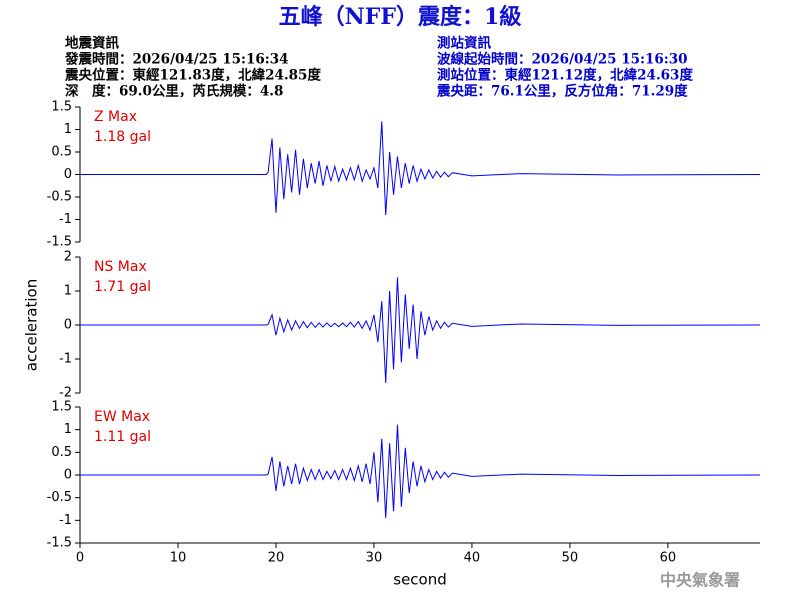 This screenshot has height=600, width=800. Describe the element at coordinates (420, 580) in the screenshot. I see `x-axis-label: second` at that location.